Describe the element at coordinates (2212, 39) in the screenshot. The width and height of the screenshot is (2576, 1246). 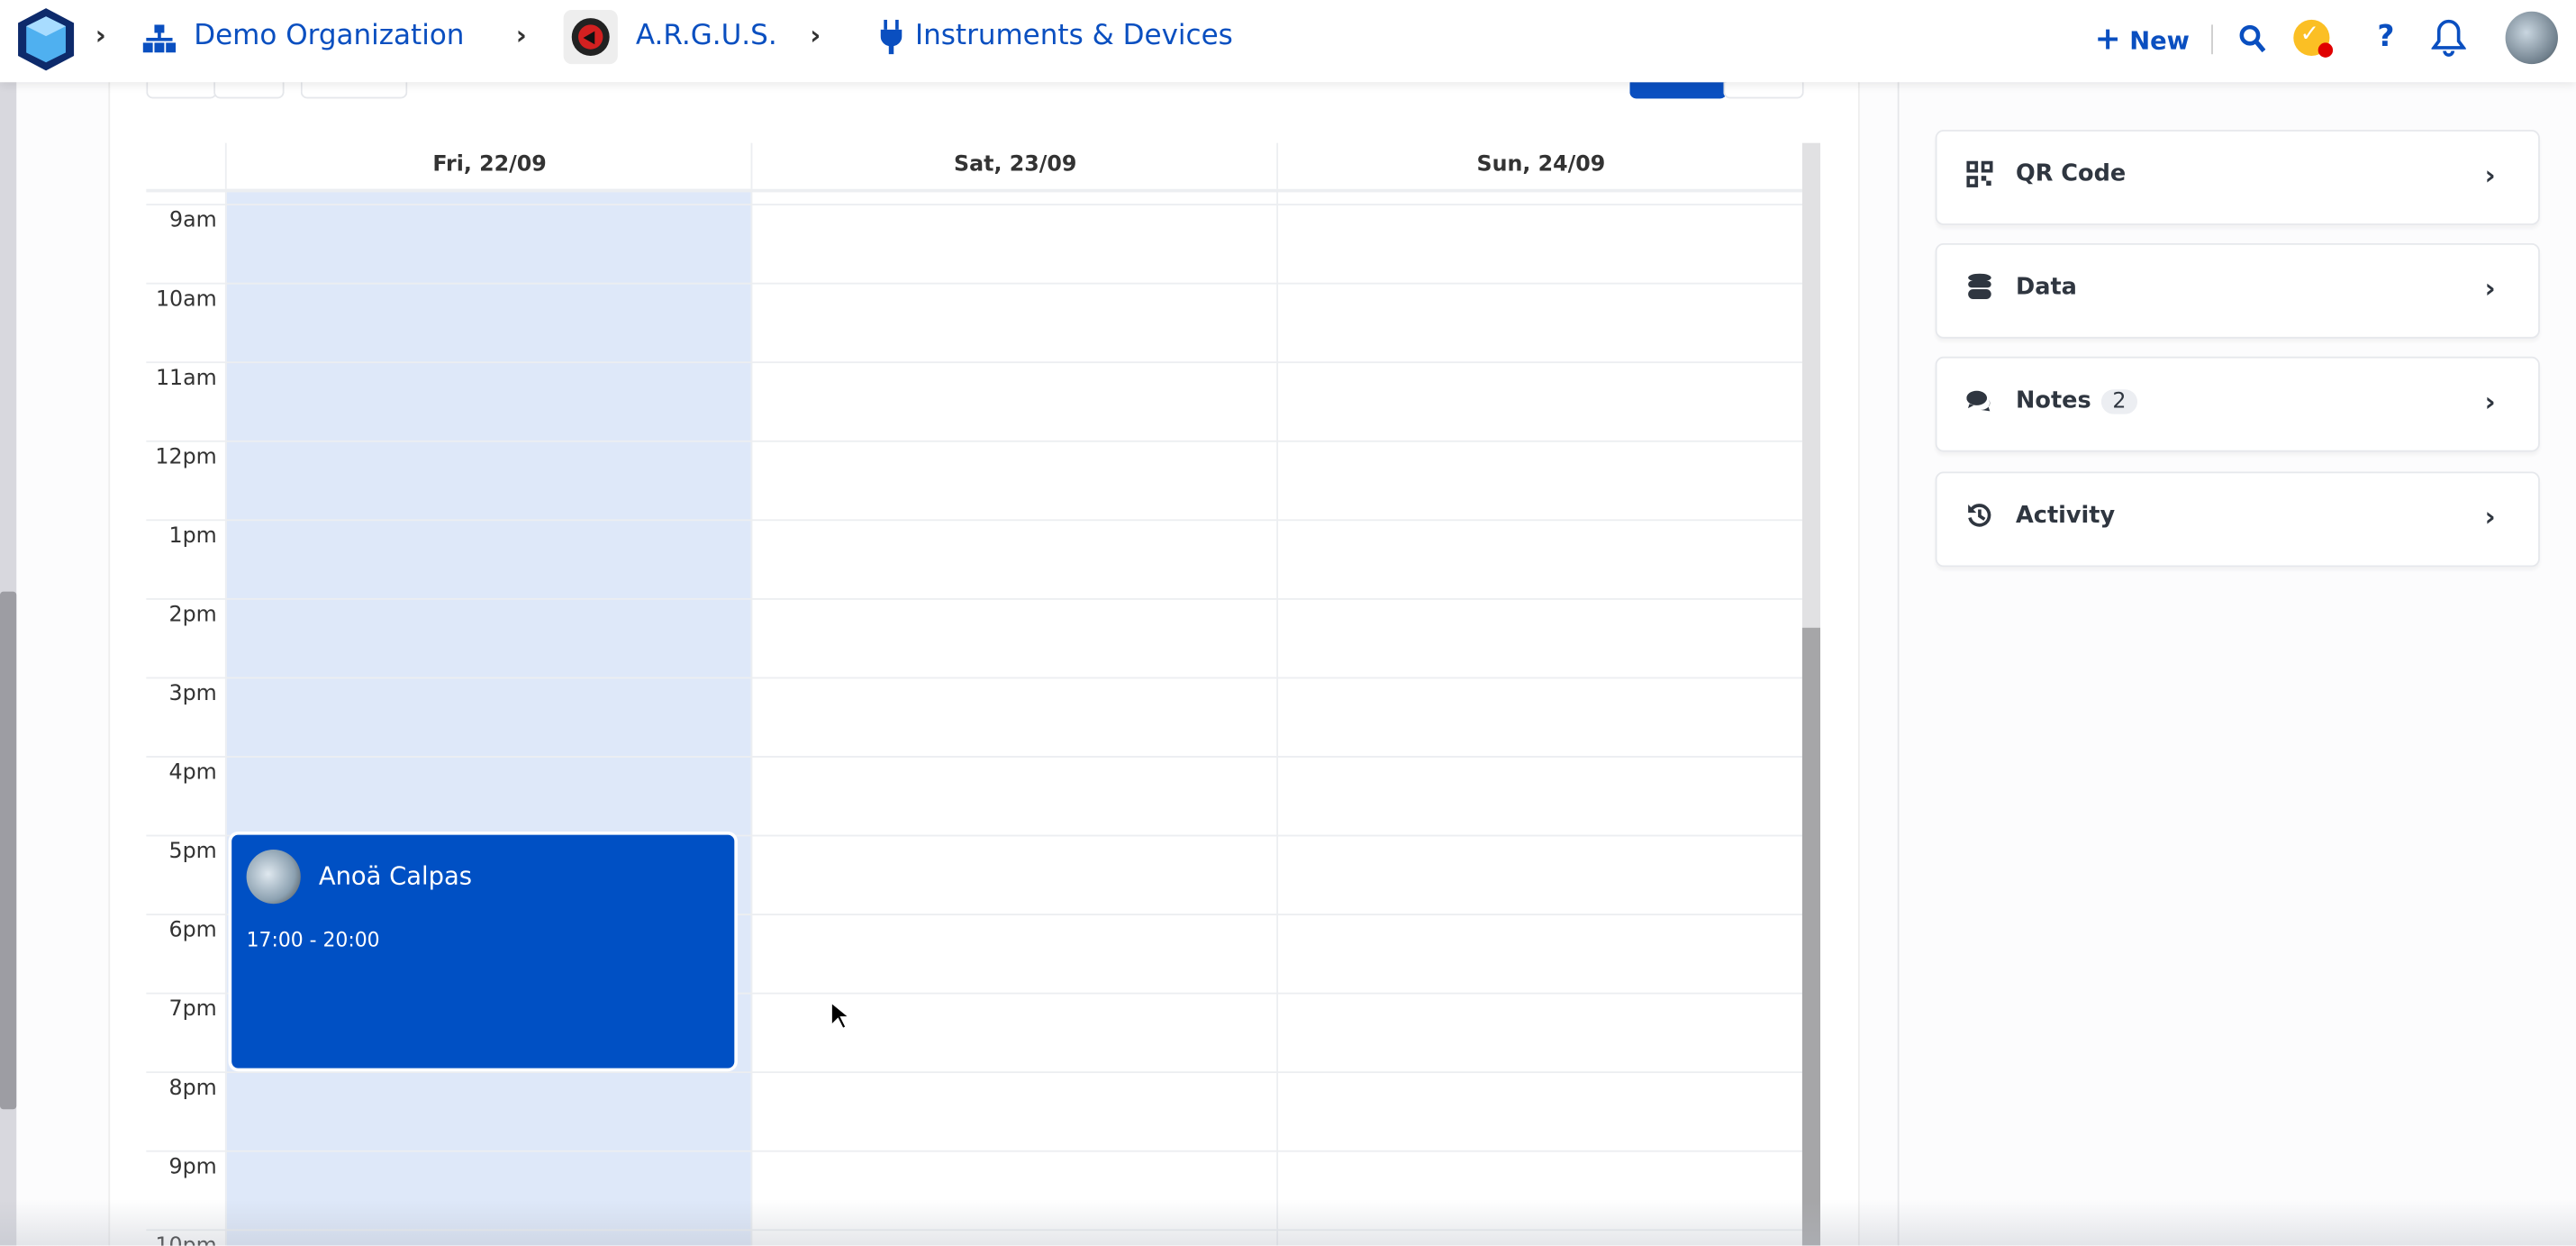
I see `divider` at that location.